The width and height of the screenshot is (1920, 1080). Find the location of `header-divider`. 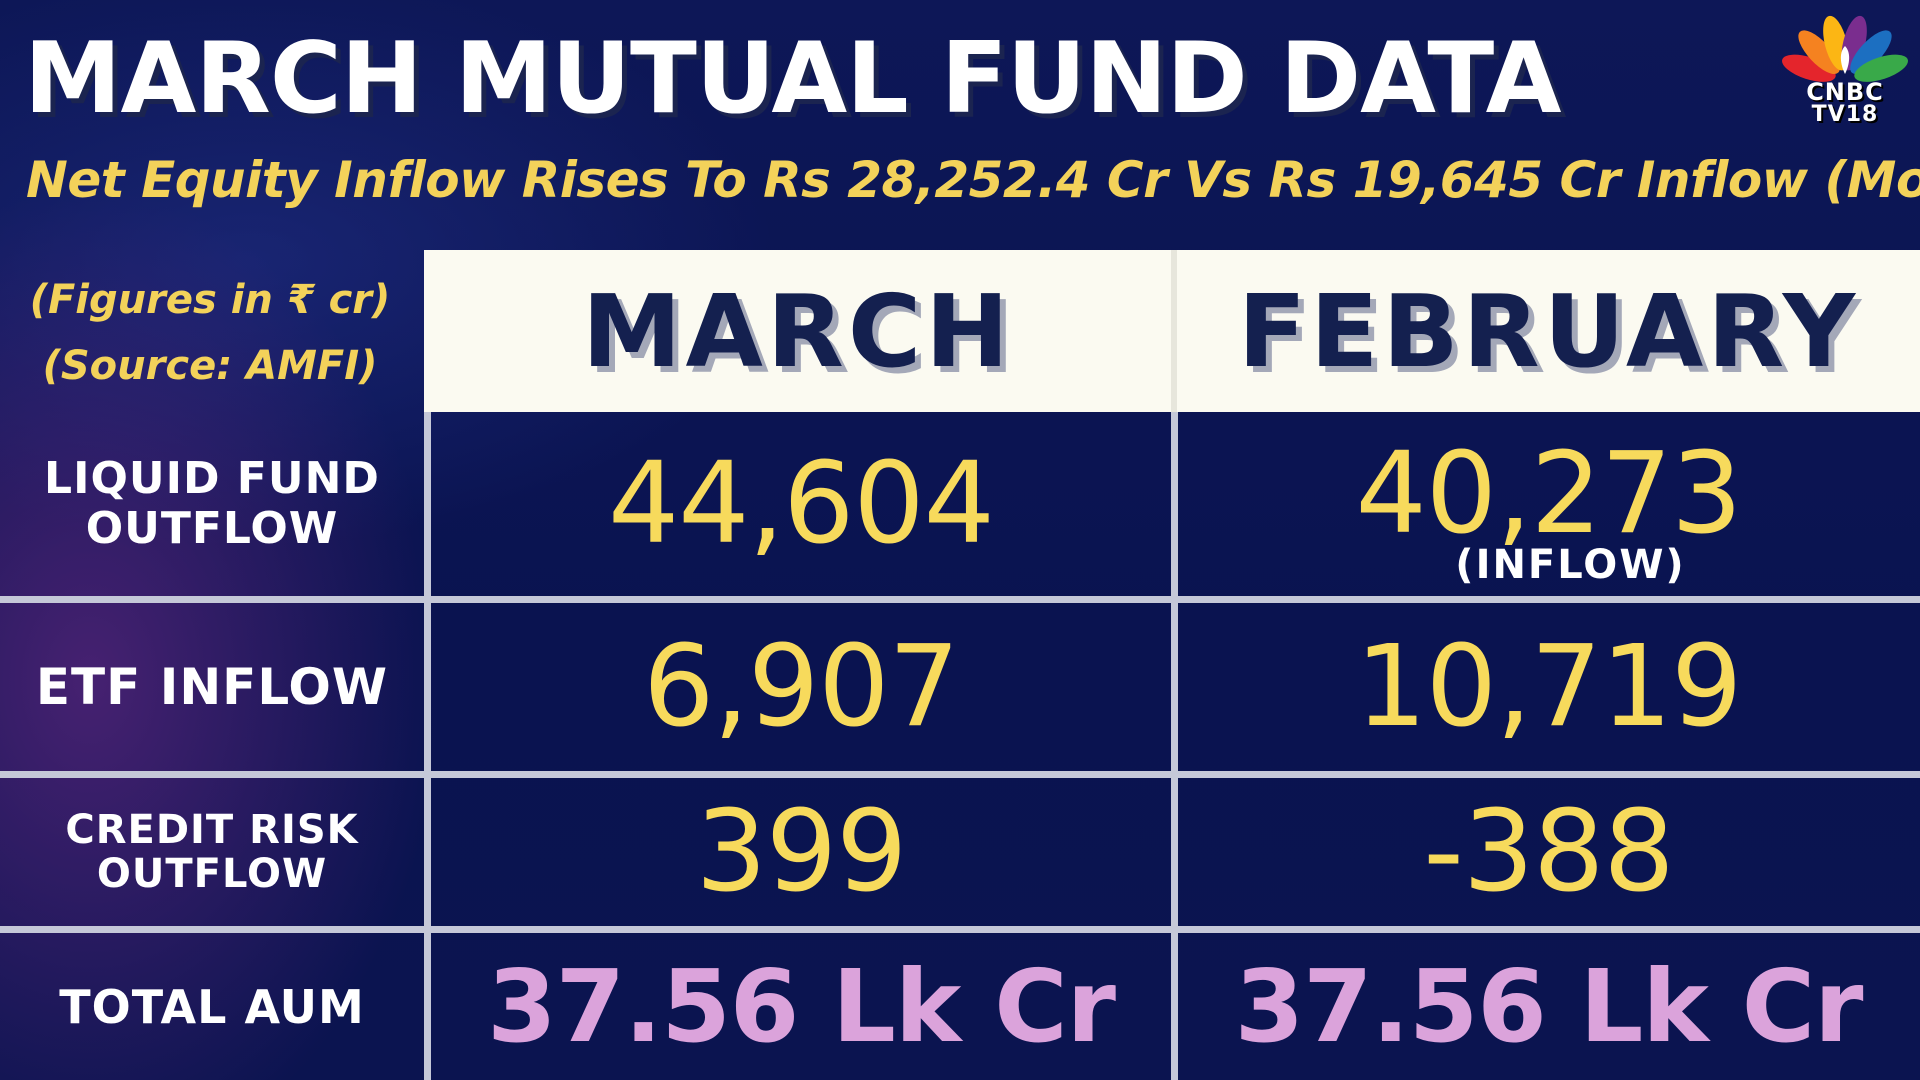

header-divider is located at coordinates (1174, 331).